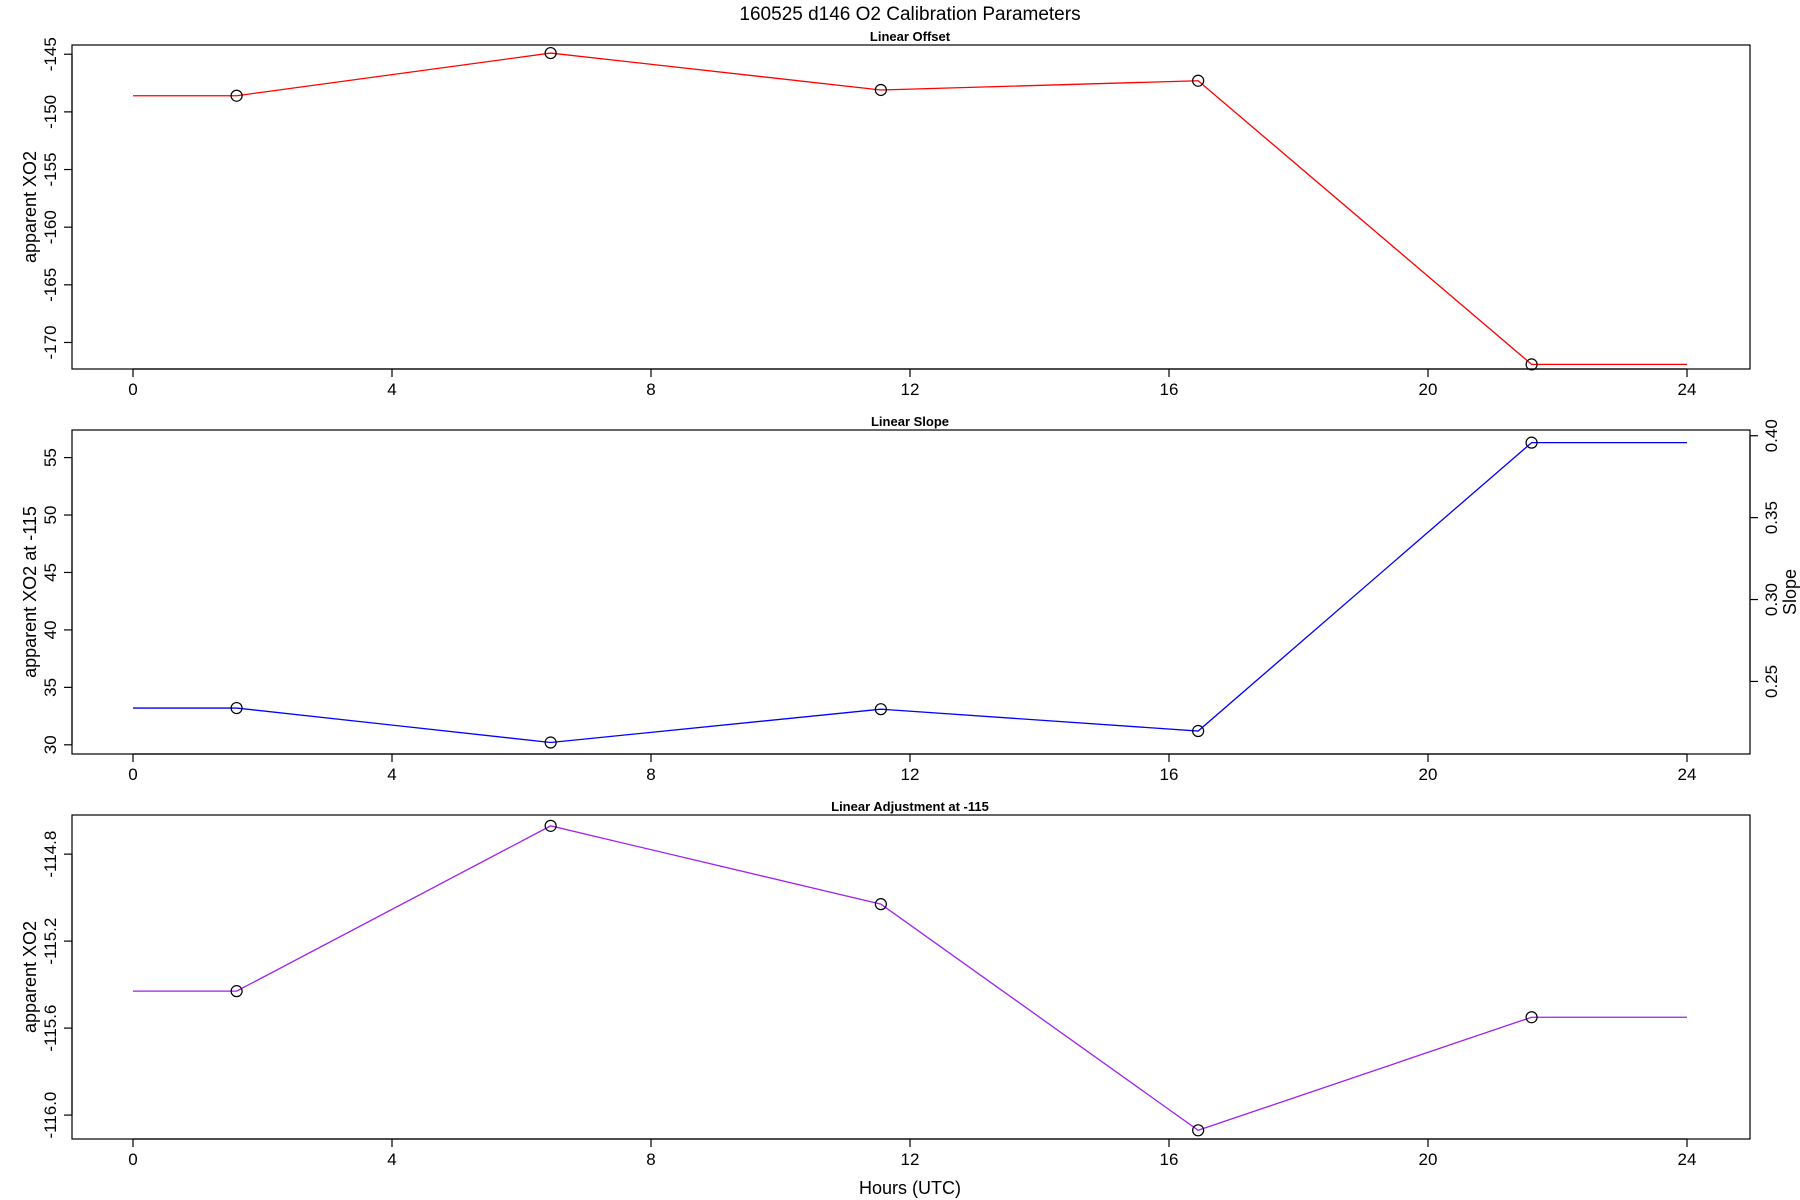  Describe the element at coordinates (50, 457) in the screenshot. I see `y-tick-label: 55` at that location.